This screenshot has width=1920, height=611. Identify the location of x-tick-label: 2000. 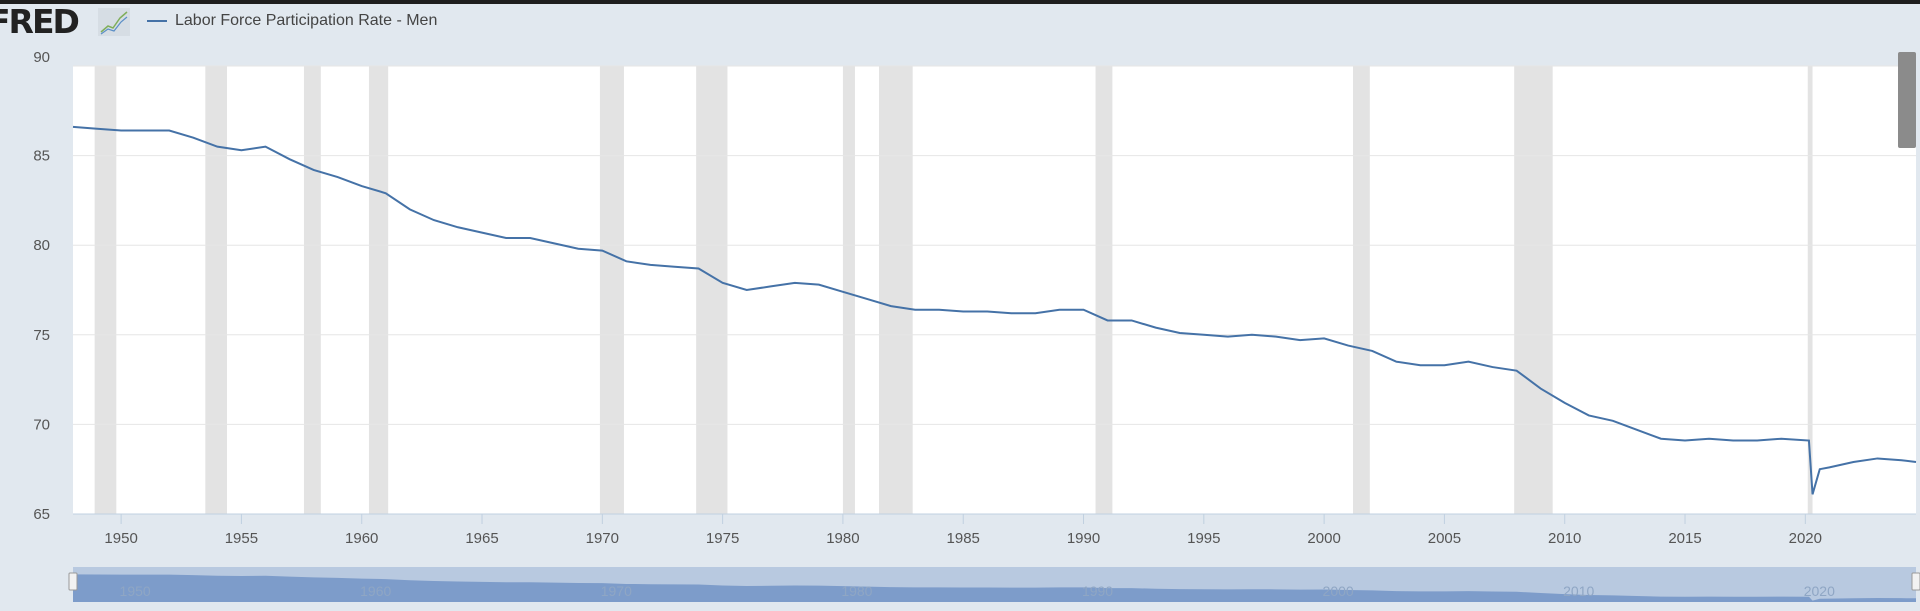
(1323, 538).